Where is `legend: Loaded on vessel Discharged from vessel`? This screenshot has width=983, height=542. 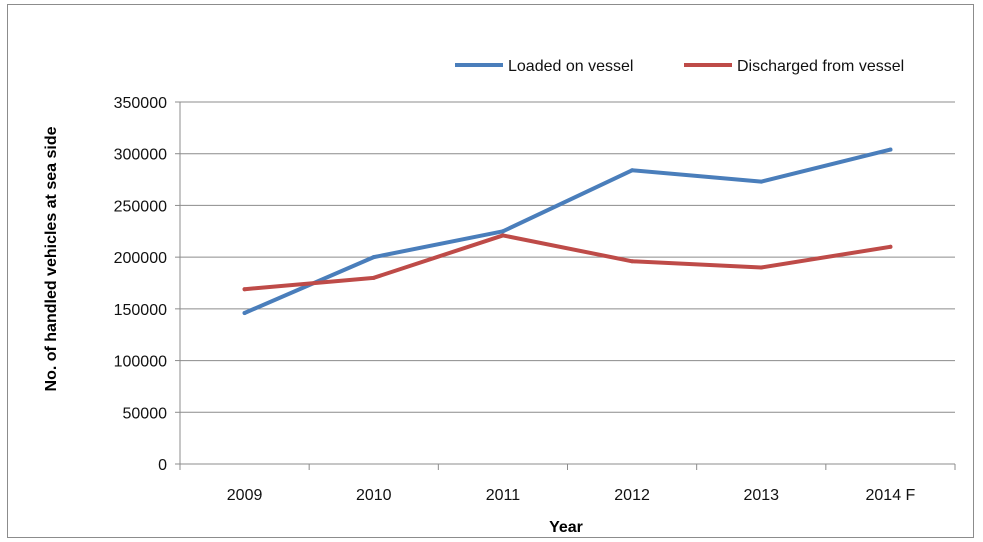 legend: Loaded on vessel Discharged from vessel is located at coordinates (679, 66).